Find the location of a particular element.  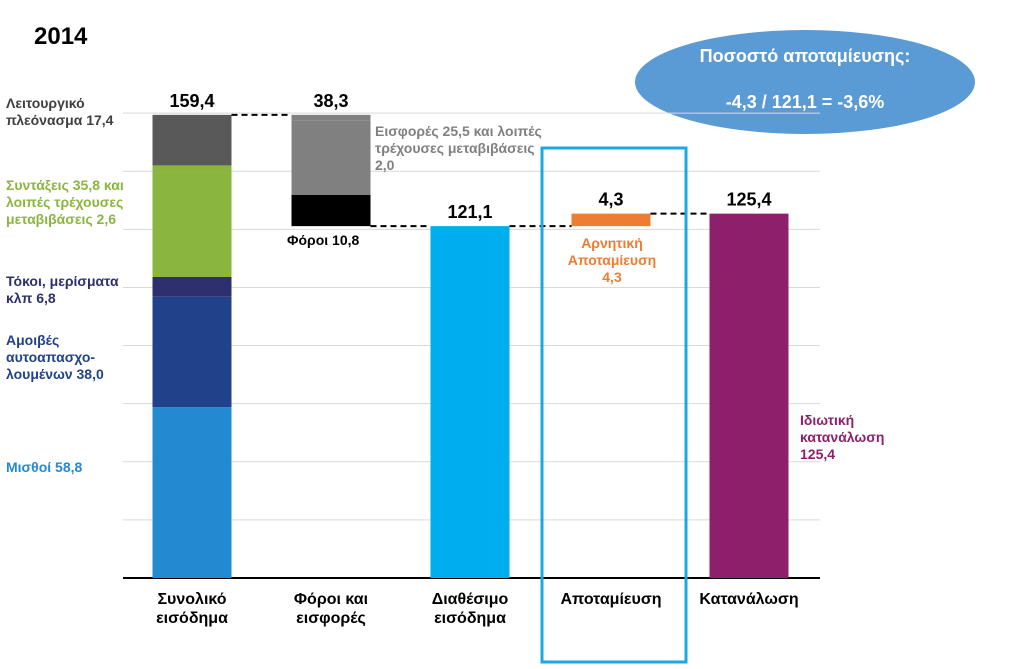

note-text: Ιδιωτική κατανάλωση is located at coordinates (842, 428).